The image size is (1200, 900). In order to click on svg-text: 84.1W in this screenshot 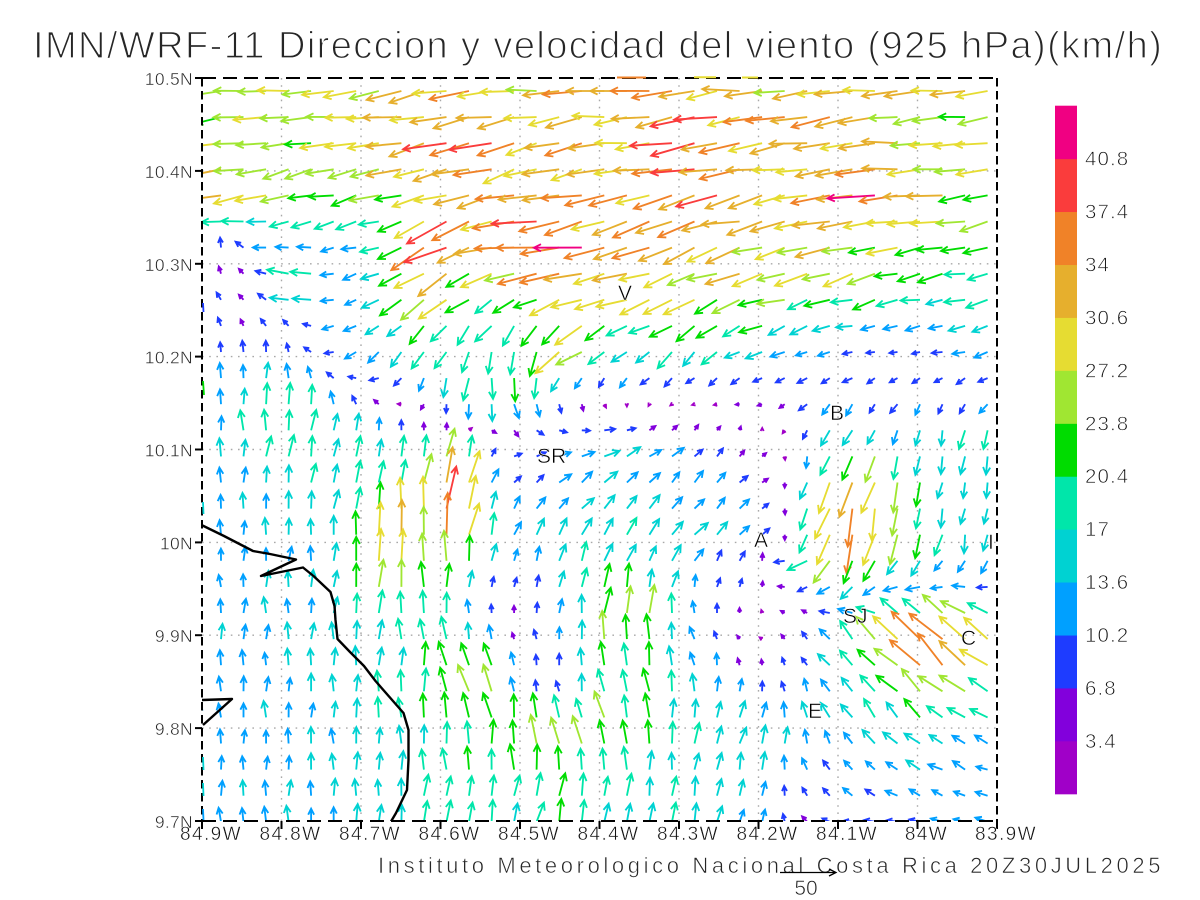, I will do `click(847, 834)`.